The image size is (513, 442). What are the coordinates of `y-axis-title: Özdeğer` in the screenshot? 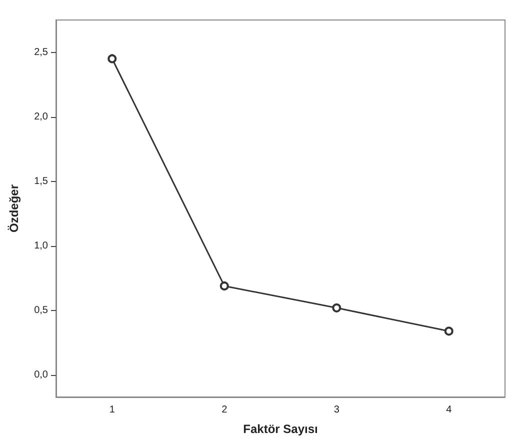 It's located at (14, 208).